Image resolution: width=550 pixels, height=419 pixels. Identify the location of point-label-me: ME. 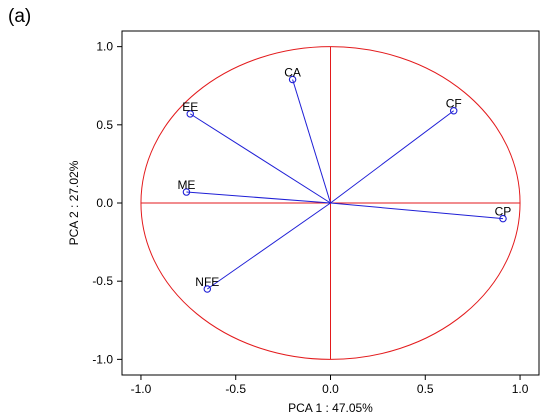
(186, 185).